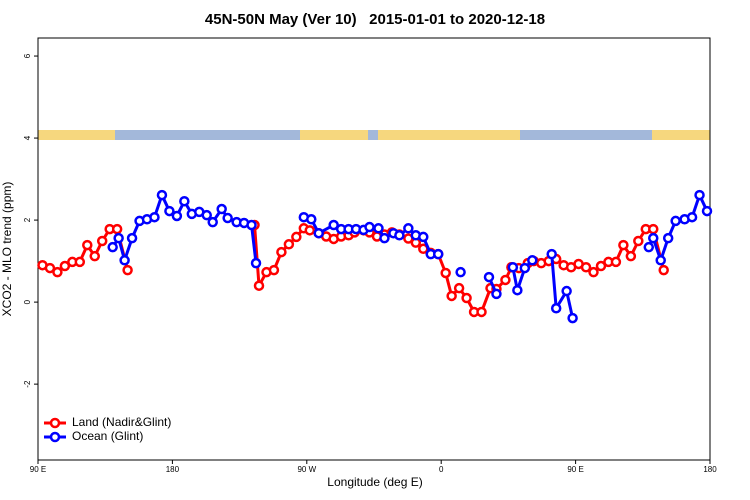  What do you see at coordinates (374, 482) in the screenshot?
I see `x-axis-label: Longitude (deg E)` at bounding box center [374, 482].